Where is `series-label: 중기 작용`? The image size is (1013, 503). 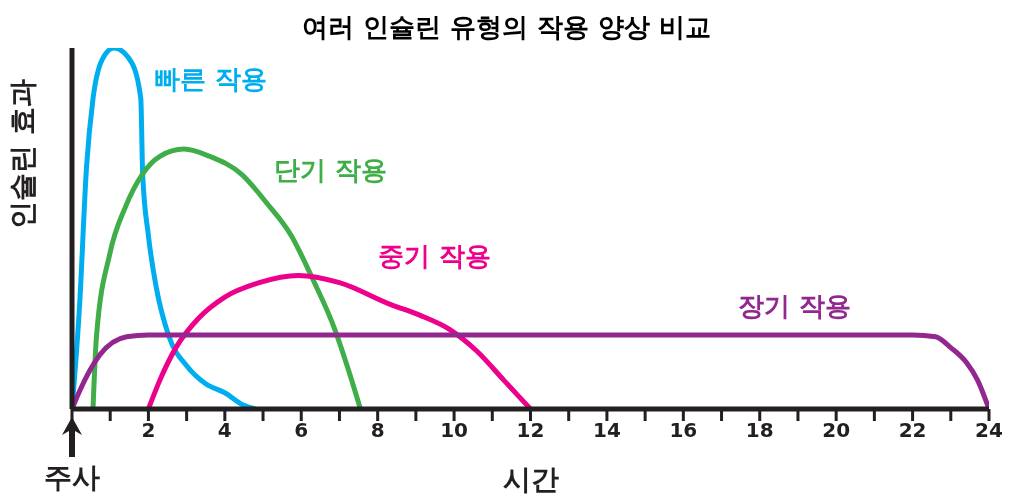 series-label: 중기 작용 is located at coordinates (435, 256).